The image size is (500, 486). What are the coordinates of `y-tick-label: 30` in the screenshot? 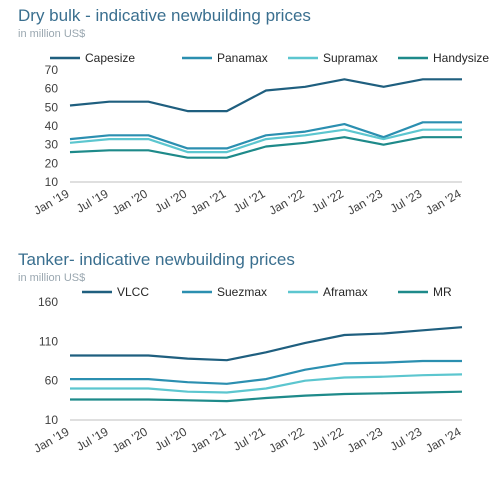 It's located at (52, 145).